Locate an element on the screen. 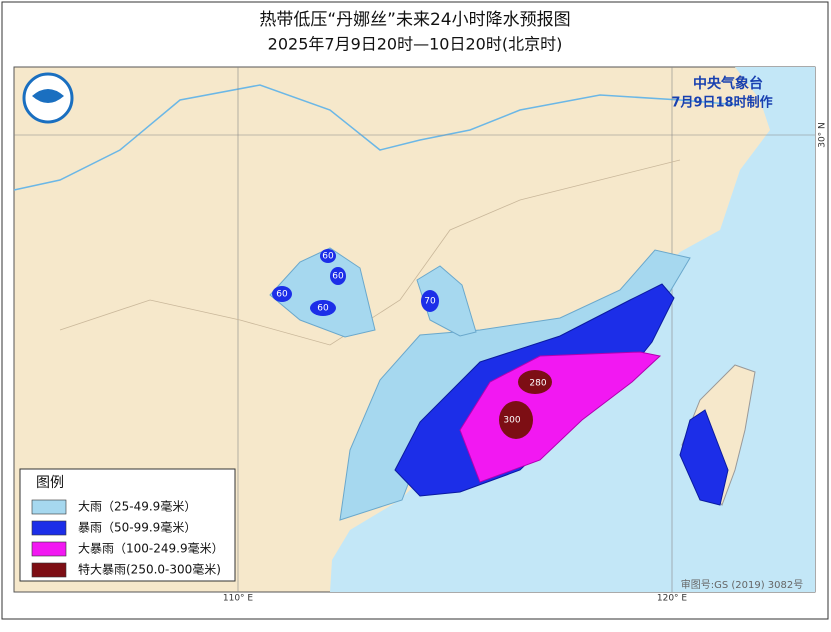 The height and width of the screenshot is (632, 831). agency: 中央气象台 is located at coordinates (728, 83).